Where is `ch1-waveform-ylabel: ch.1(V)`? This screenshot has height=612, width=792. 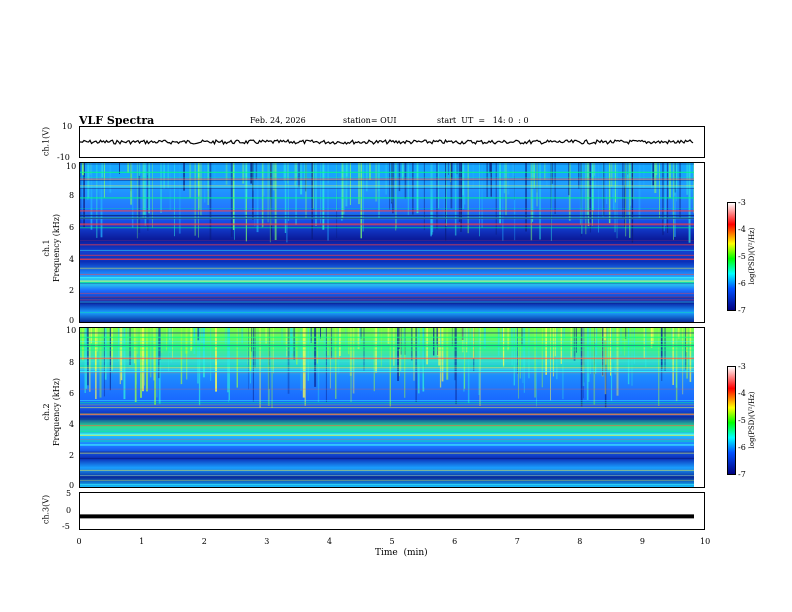
ch1-waveform-ylabel: ch.1(V) is located at coordinates (46, 141).